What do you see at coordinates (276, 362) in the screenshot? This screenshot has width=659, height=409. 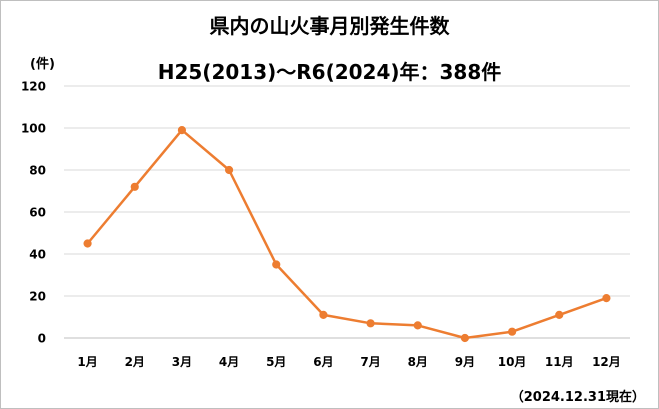 I see `x-tick-label: 5月` at bounding box center [276, 362].